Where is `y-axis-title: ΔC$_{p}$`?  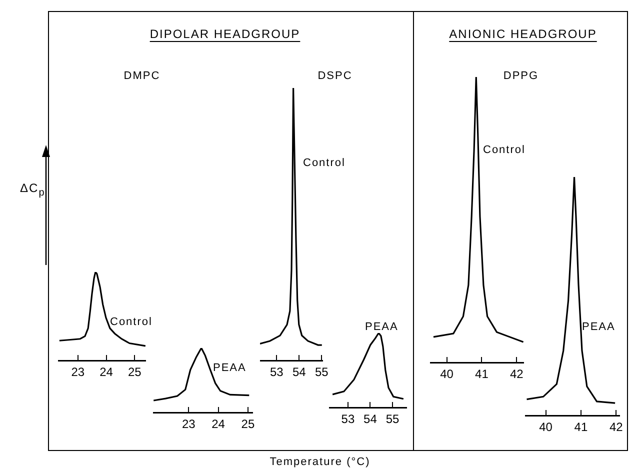
y-axis-title: ΔC$_{p}$ is located at coordinates (33, 189).